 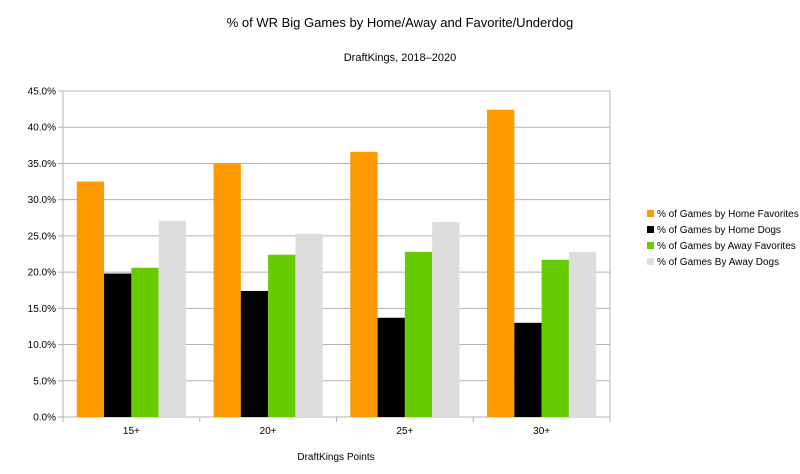 What do you see at coordinates (541, 431) in the screenshot?
I see `x-tick-label: 30+` at bounding box center [541, 431].